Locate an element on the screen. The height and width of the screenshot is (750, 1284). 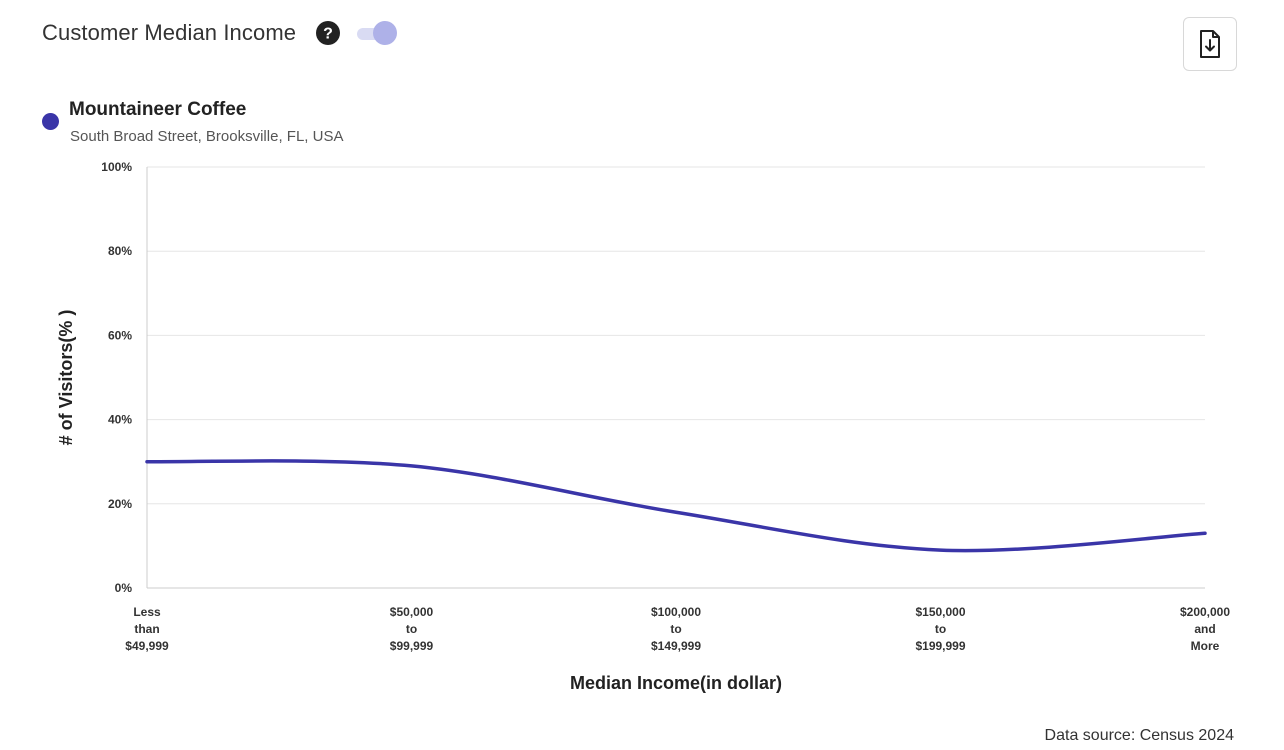
question-circle-icon: ? is located at coordinates (328, 33).